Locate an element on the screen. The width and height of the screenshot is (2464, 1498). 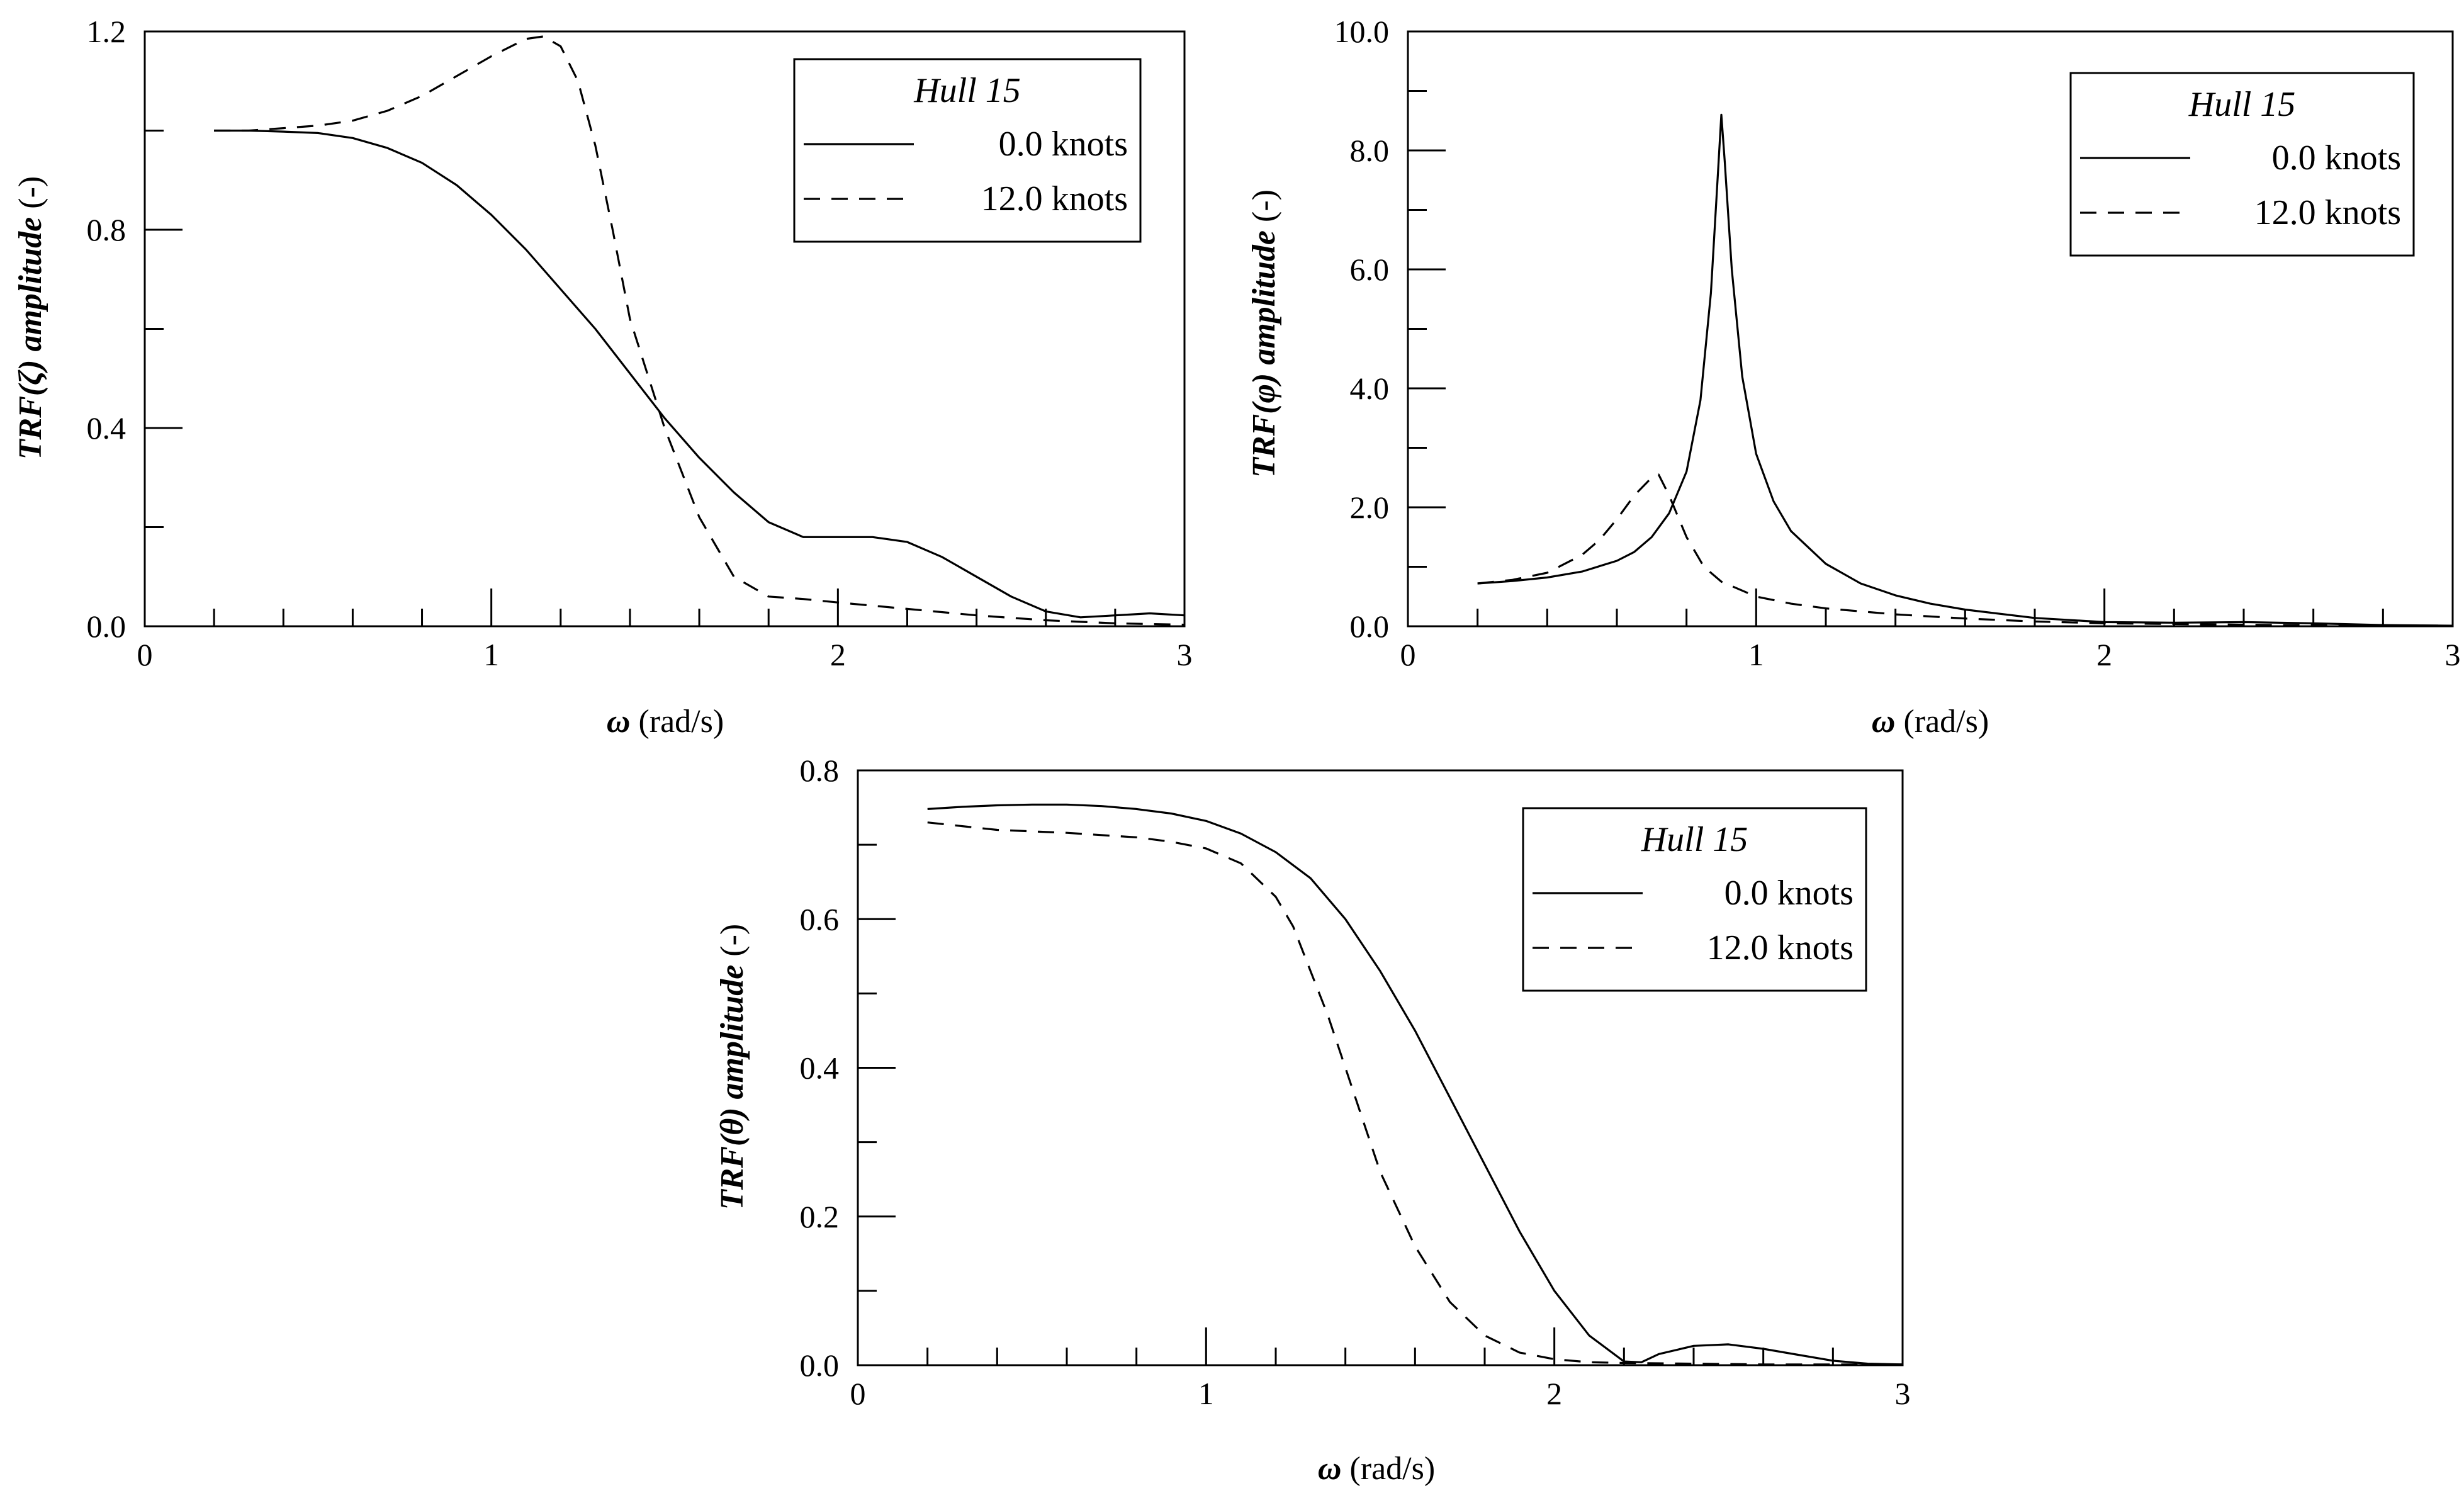
y-tick-label: 2.0 is located at coordinates (1370, 507).